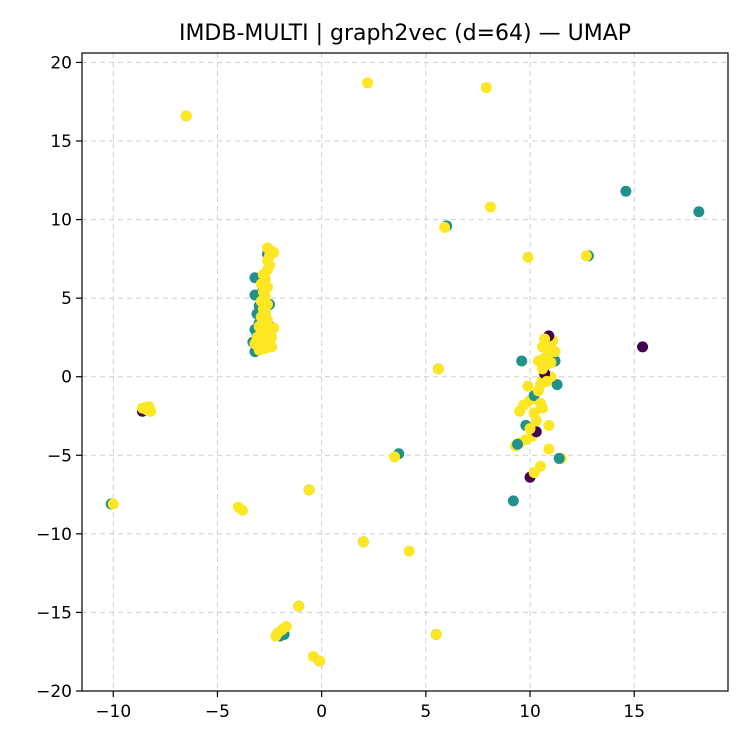 Image resolution: width=750 pixels, height=750 pixels. What do you see at coordinates (66, 299) in the screenshot?
I see `y-tick-label: 5` at bounding box center [66, 299].